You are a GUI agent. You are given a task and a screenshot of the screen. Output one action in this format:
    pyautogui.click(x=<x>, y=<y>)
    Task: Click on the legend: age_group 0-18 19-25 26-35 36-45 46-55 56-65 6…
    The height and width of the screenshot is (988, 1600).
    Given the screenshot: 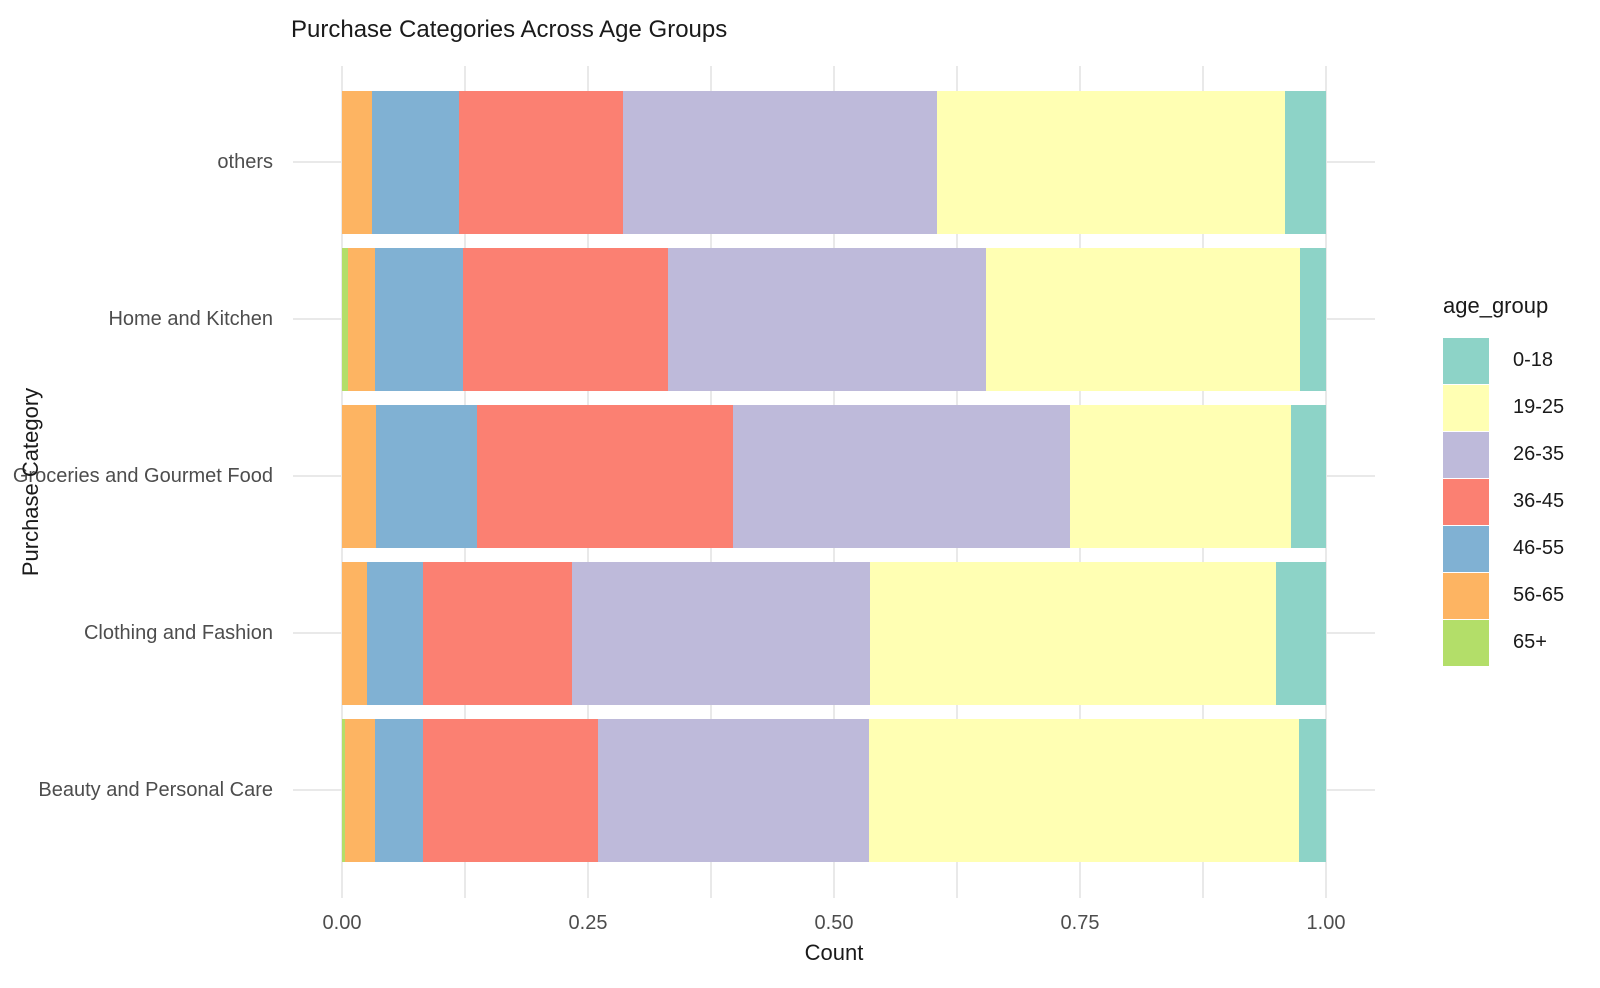 What is the action you would take?
    pyautogui.click(x=1518, y=479)
    